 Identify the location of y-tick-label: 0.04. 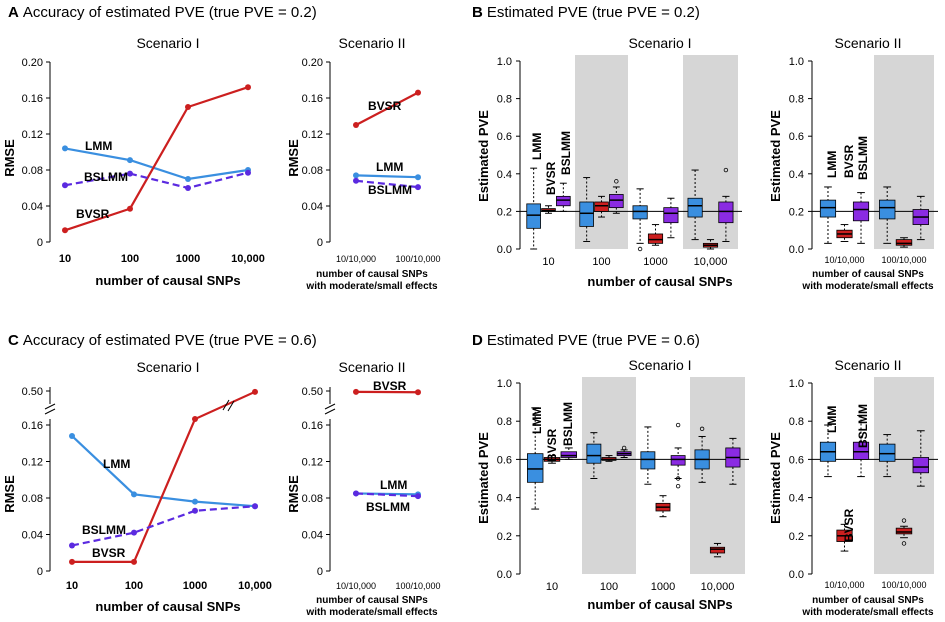
(32, 207).